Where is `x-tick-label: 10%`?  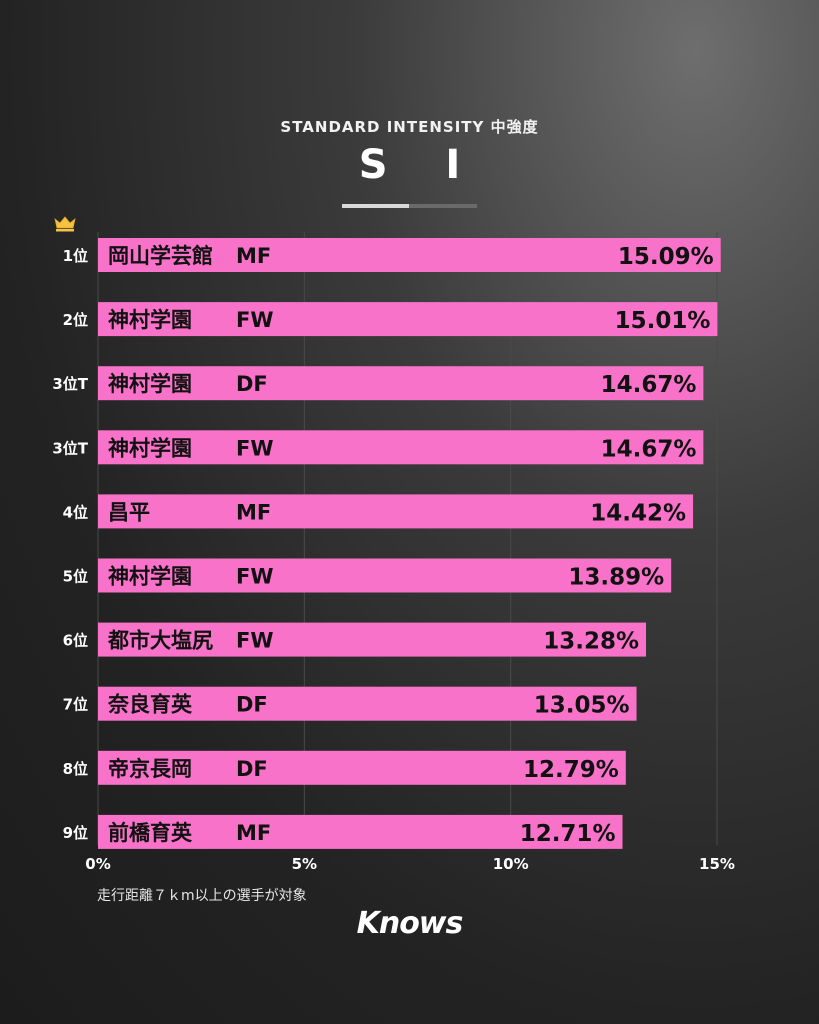
x-tick-label: 10% is located at coordinates (511, 864).